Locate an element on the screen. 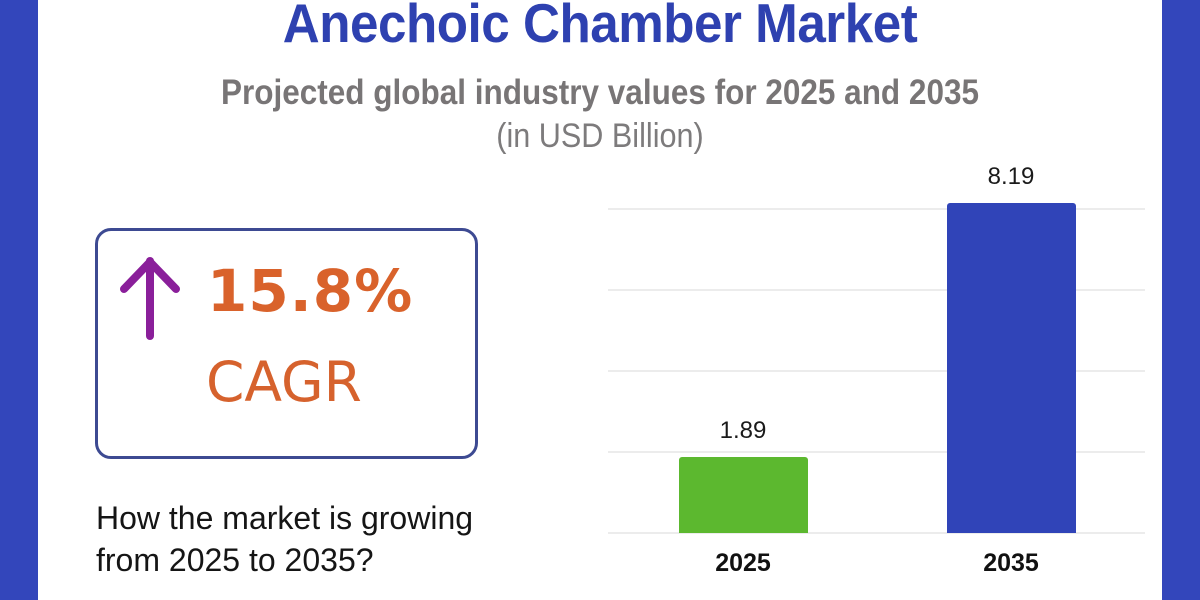  bar-value-label-2025: 1.89 is located at coordinates (743, 430).